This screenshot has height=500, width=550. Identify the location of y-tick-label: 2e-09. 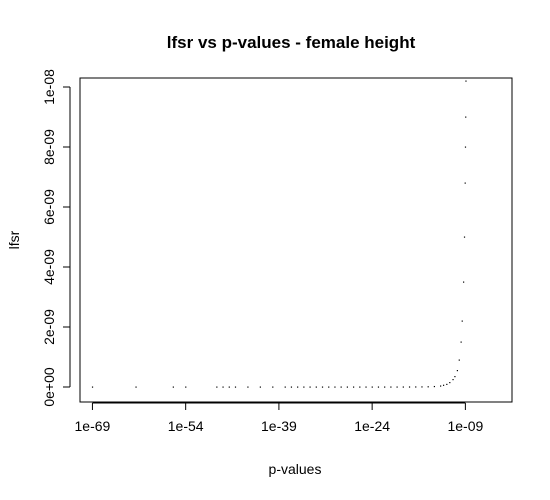
(49, 327).